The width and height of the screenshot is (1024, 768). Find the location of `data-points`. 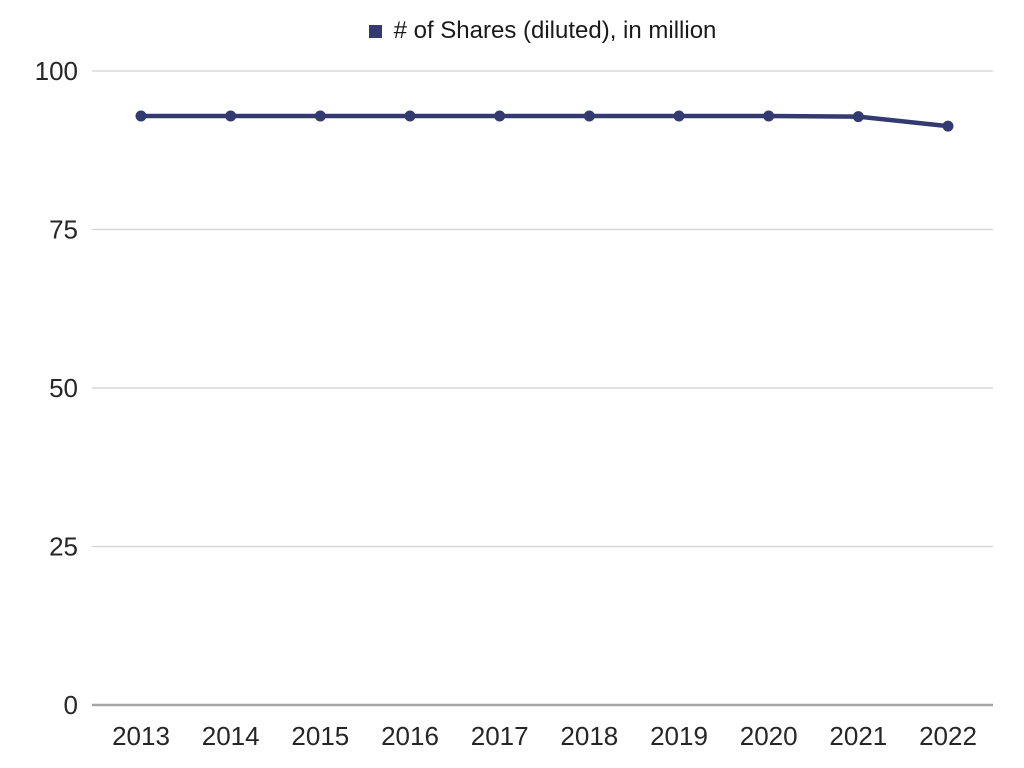

data-points is located at coordinates (544, 121).